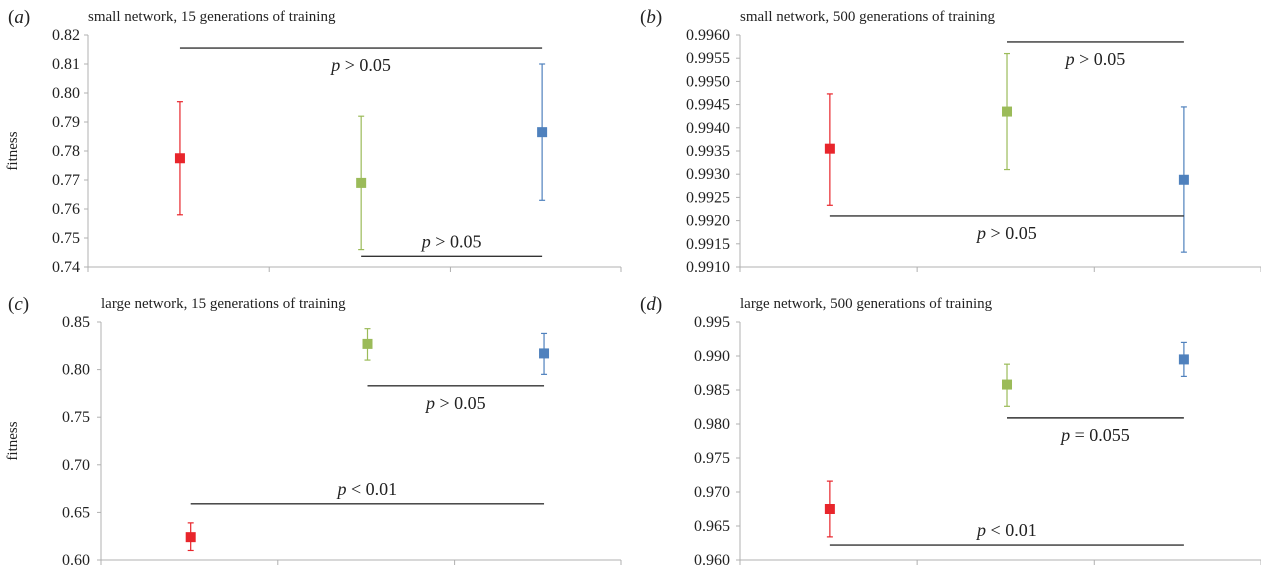  I want to click on panel-letter-char: d, so click(651, 304).